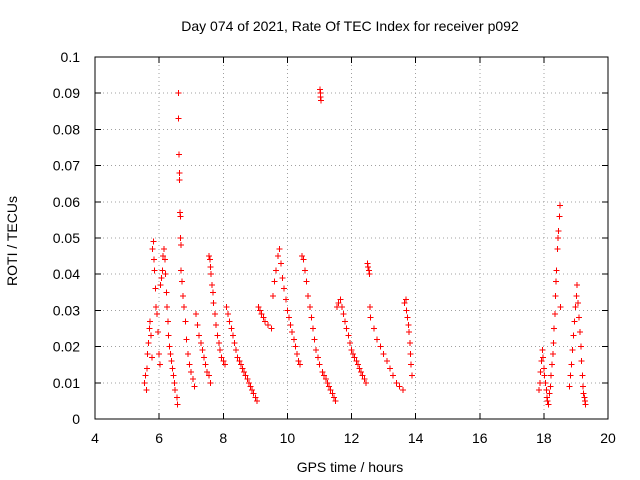 This screenshot has height=480, width=640. Describe the element at coordinates (66, 93) in the screenshot. I see `y-tick-label: 0.09` at that location.